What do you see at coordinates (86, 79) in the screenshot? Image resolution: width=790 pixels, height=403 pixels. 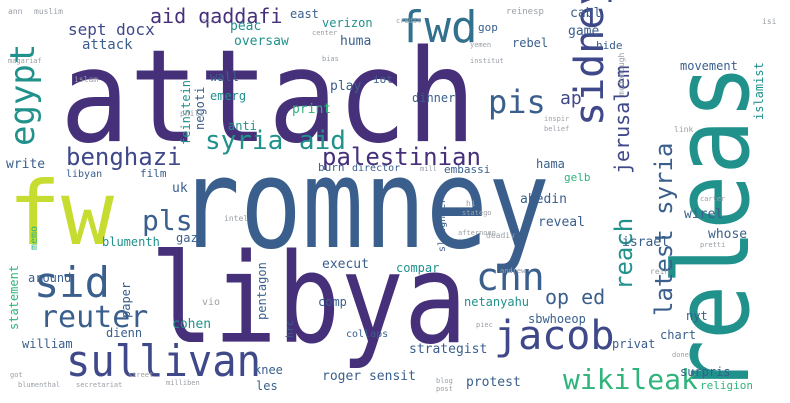 I see `word-islam: islam` at bounding box center [86, 79].